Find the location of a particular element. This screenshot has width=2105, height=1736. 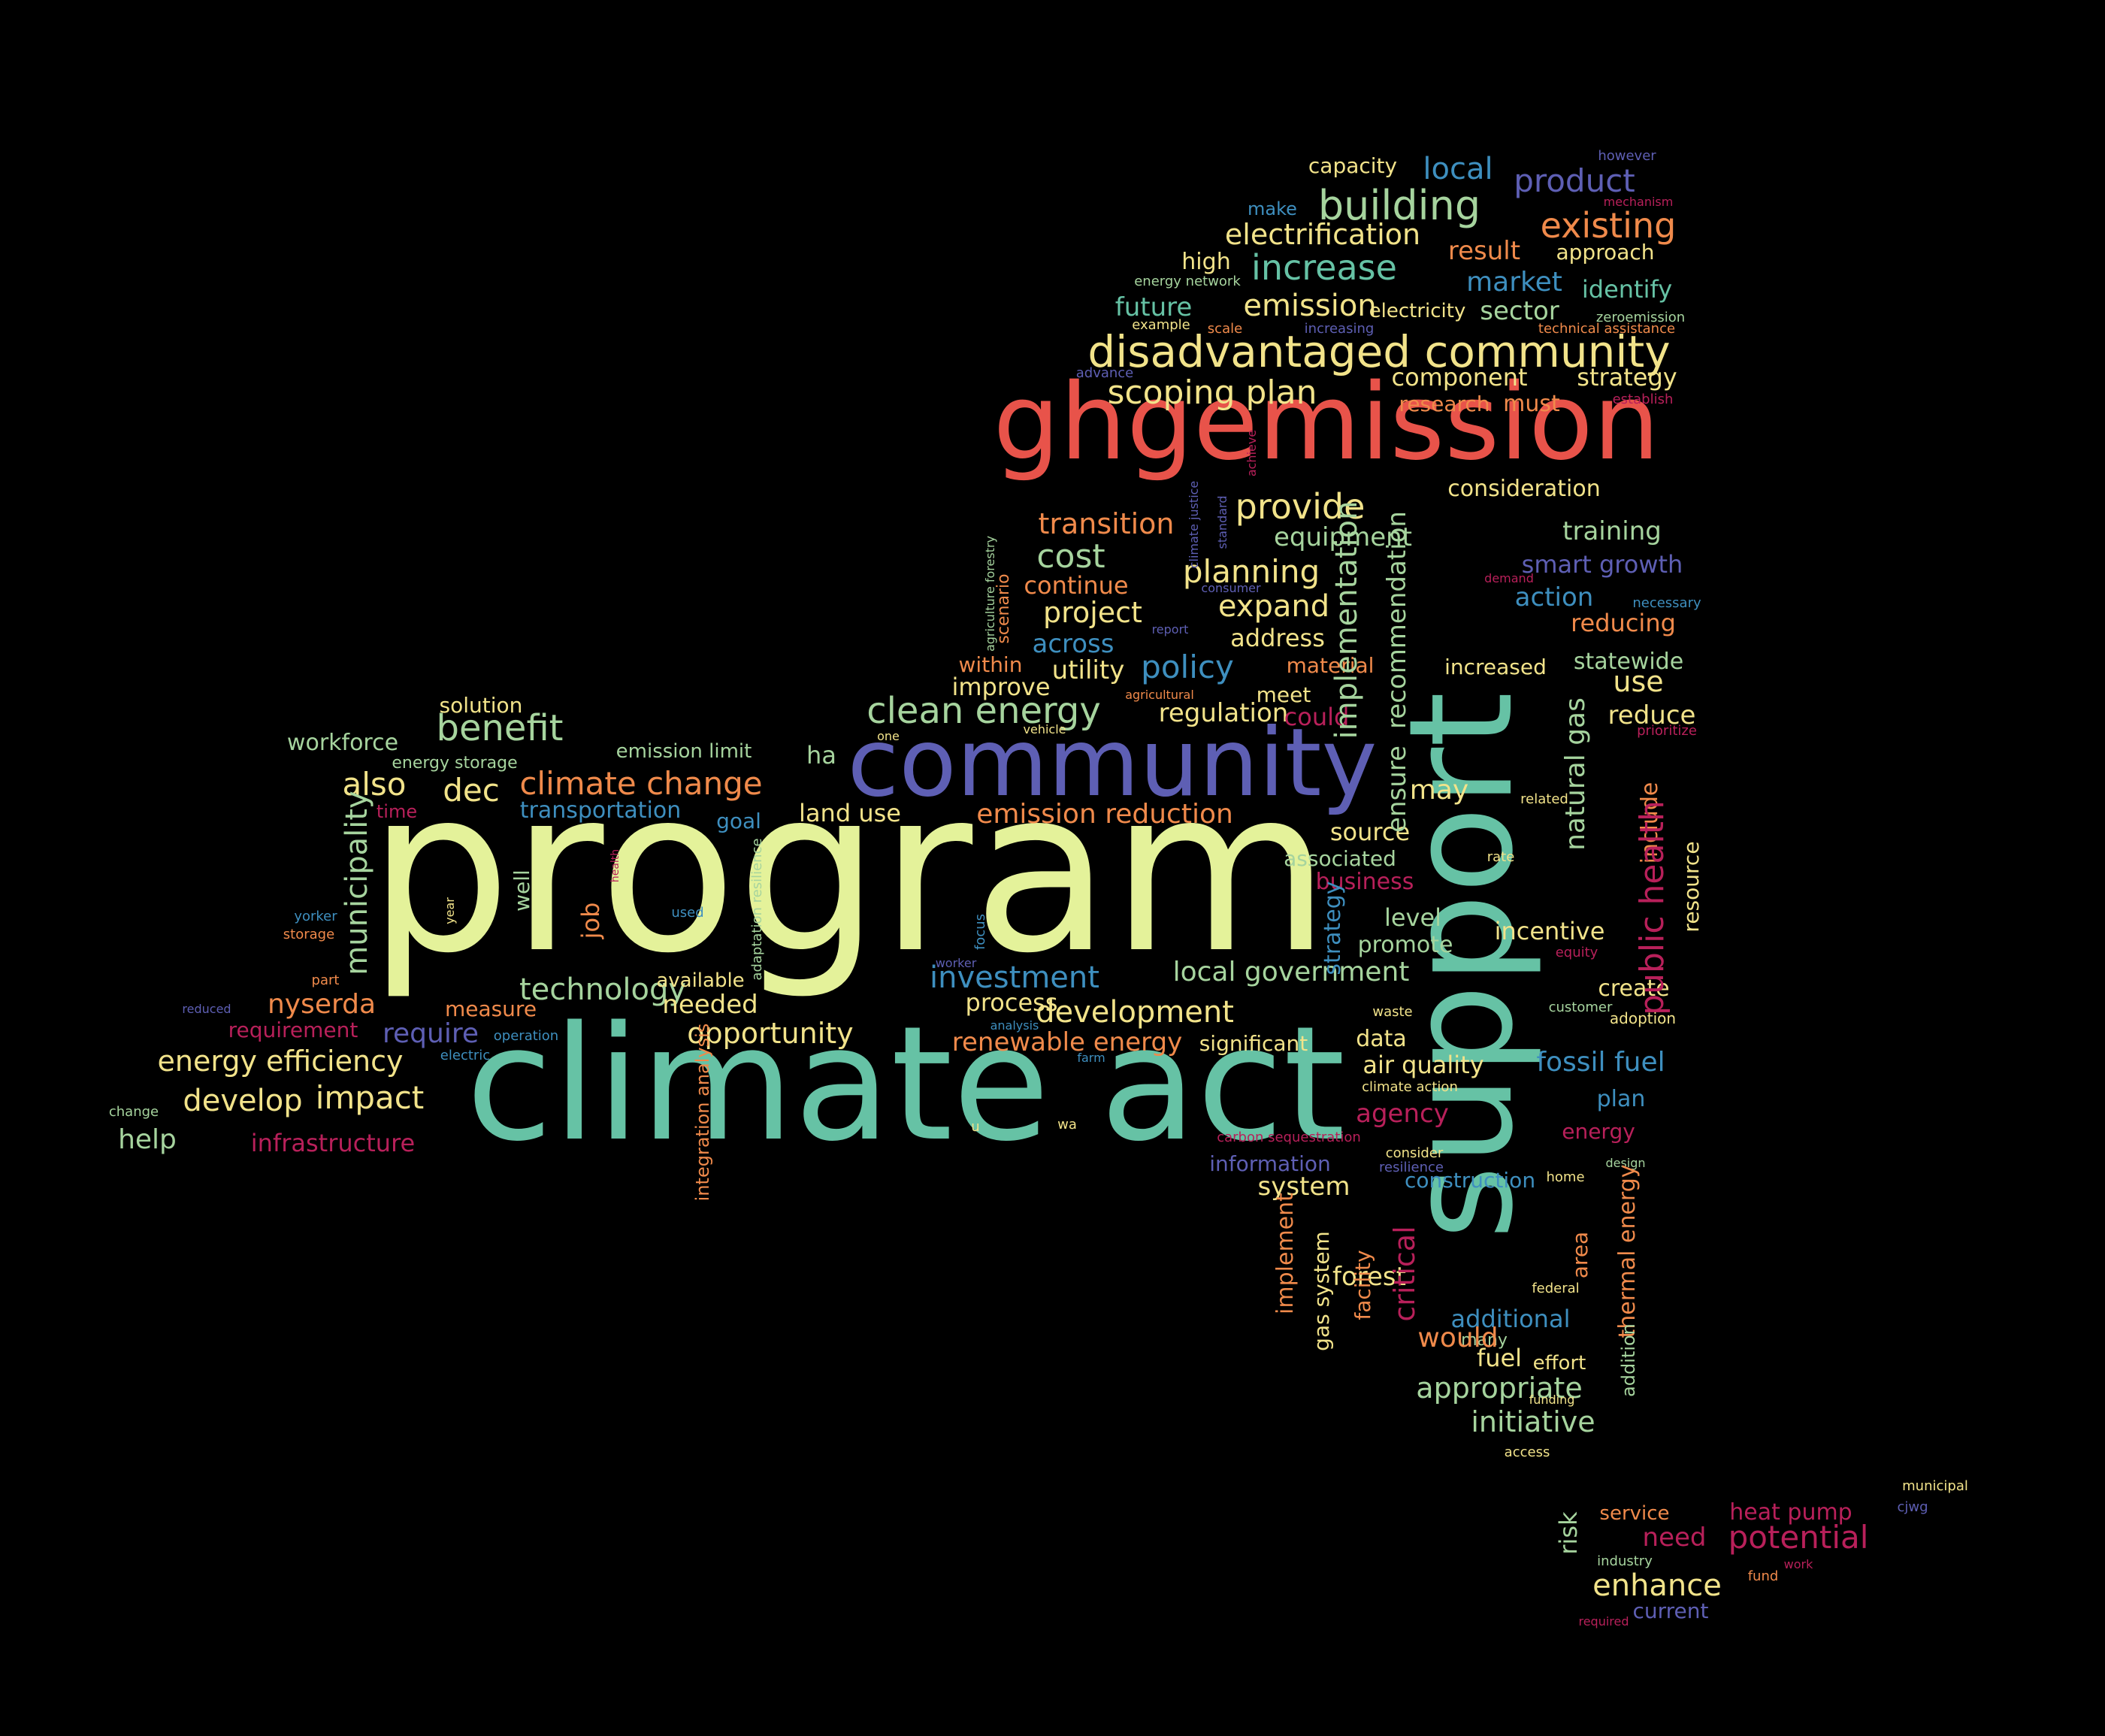

word-workforce: workforce is located at coordinates (342, 743).